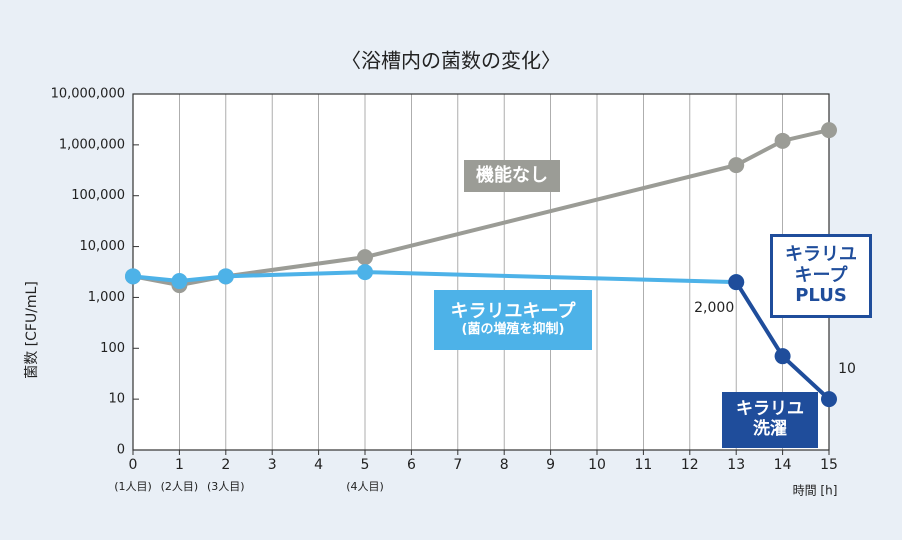 This screenshot has height=540, width=902. Describe the element at coordinates (225, 465) in the screenshot. I see `x-tick-label: 2` at that location.